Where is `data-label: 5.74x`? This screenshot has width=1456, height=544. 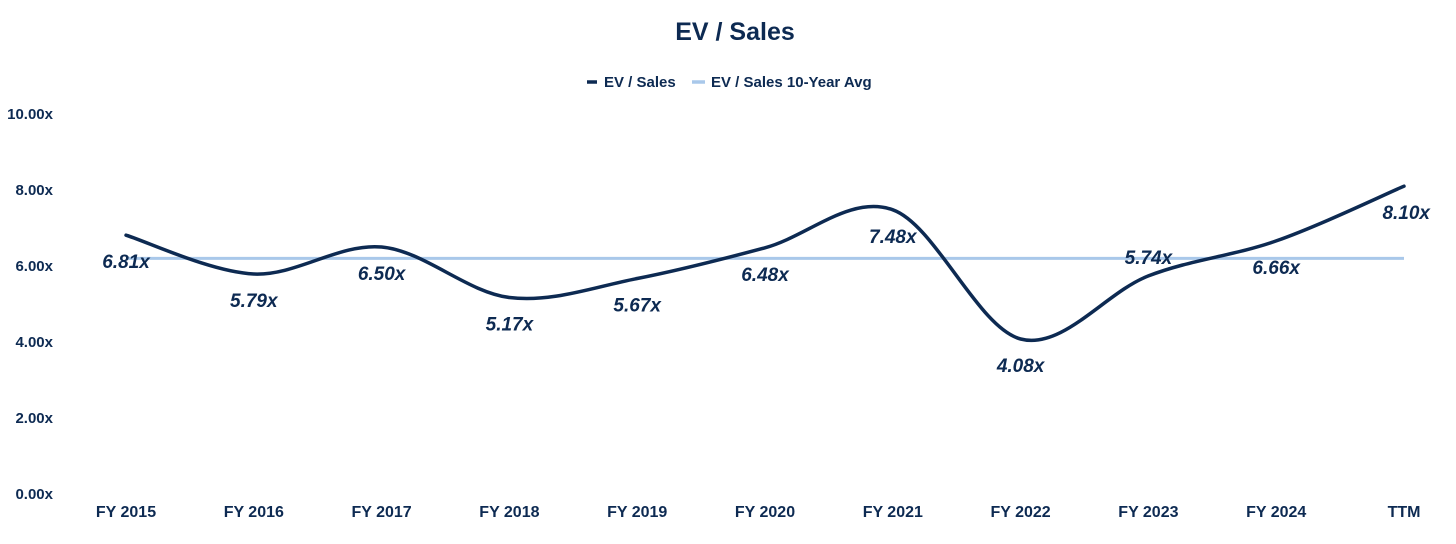
data-label: 5.74x is located at coordinates (1149, 258).